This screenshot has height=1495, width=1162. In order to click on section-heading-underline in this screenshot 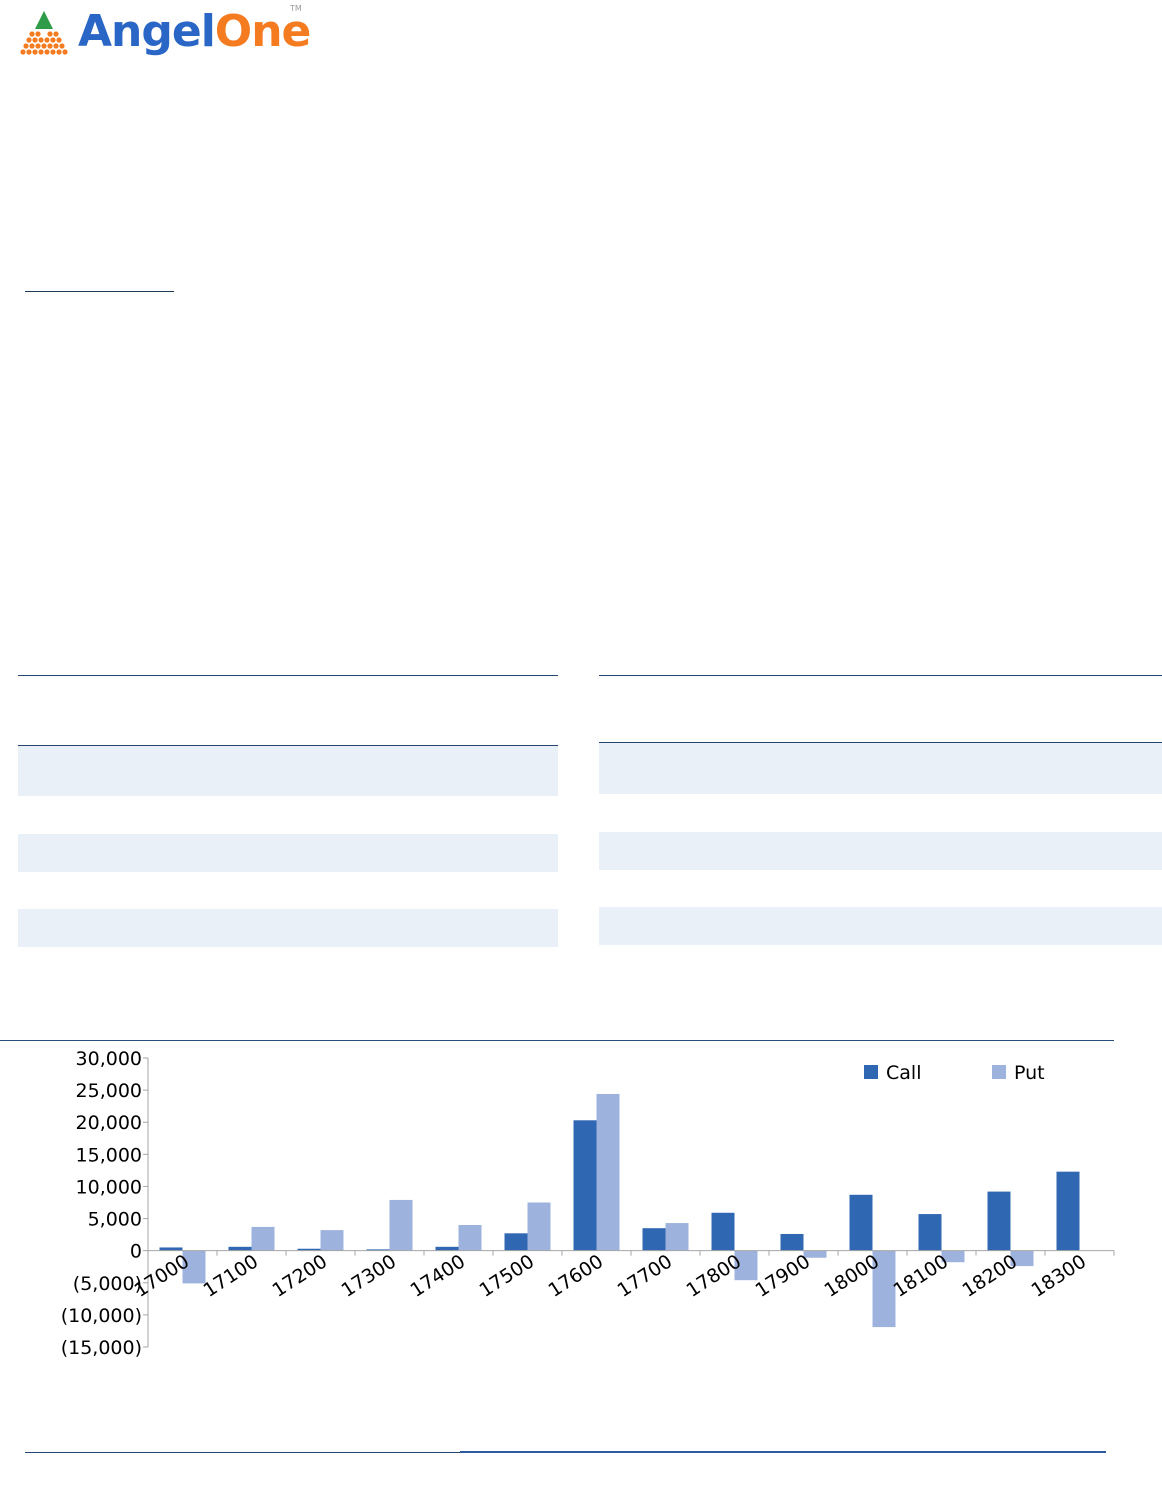, I will do `click(99, 291)`.